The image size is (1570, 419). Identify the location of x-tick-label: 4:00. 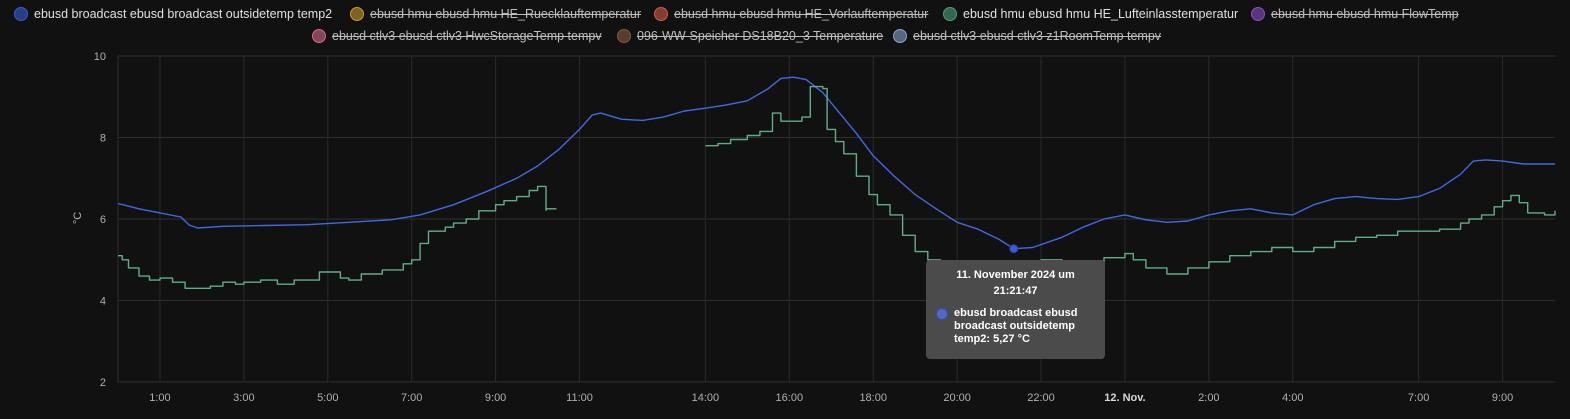
(1292, 398).